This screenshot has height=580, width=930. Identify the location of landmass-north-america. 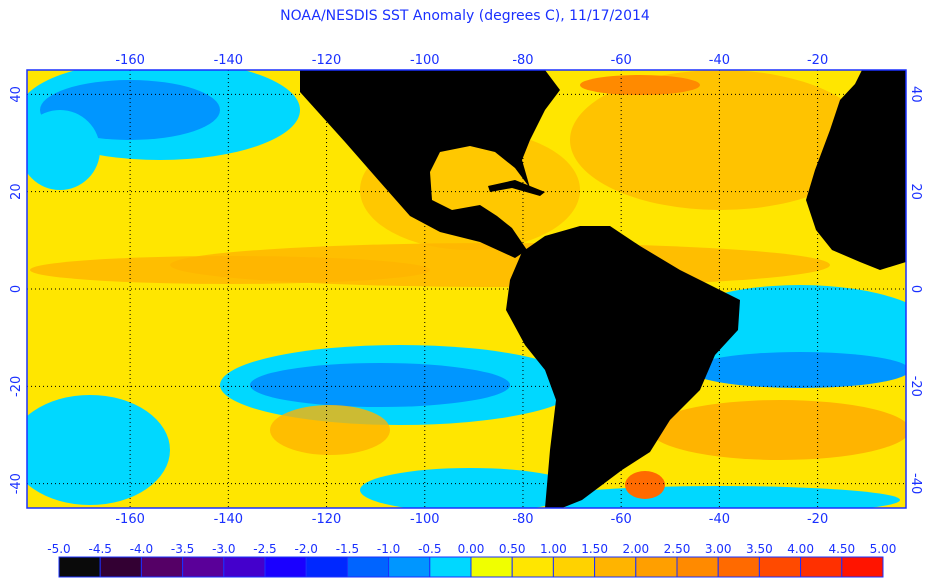
(430, 164).